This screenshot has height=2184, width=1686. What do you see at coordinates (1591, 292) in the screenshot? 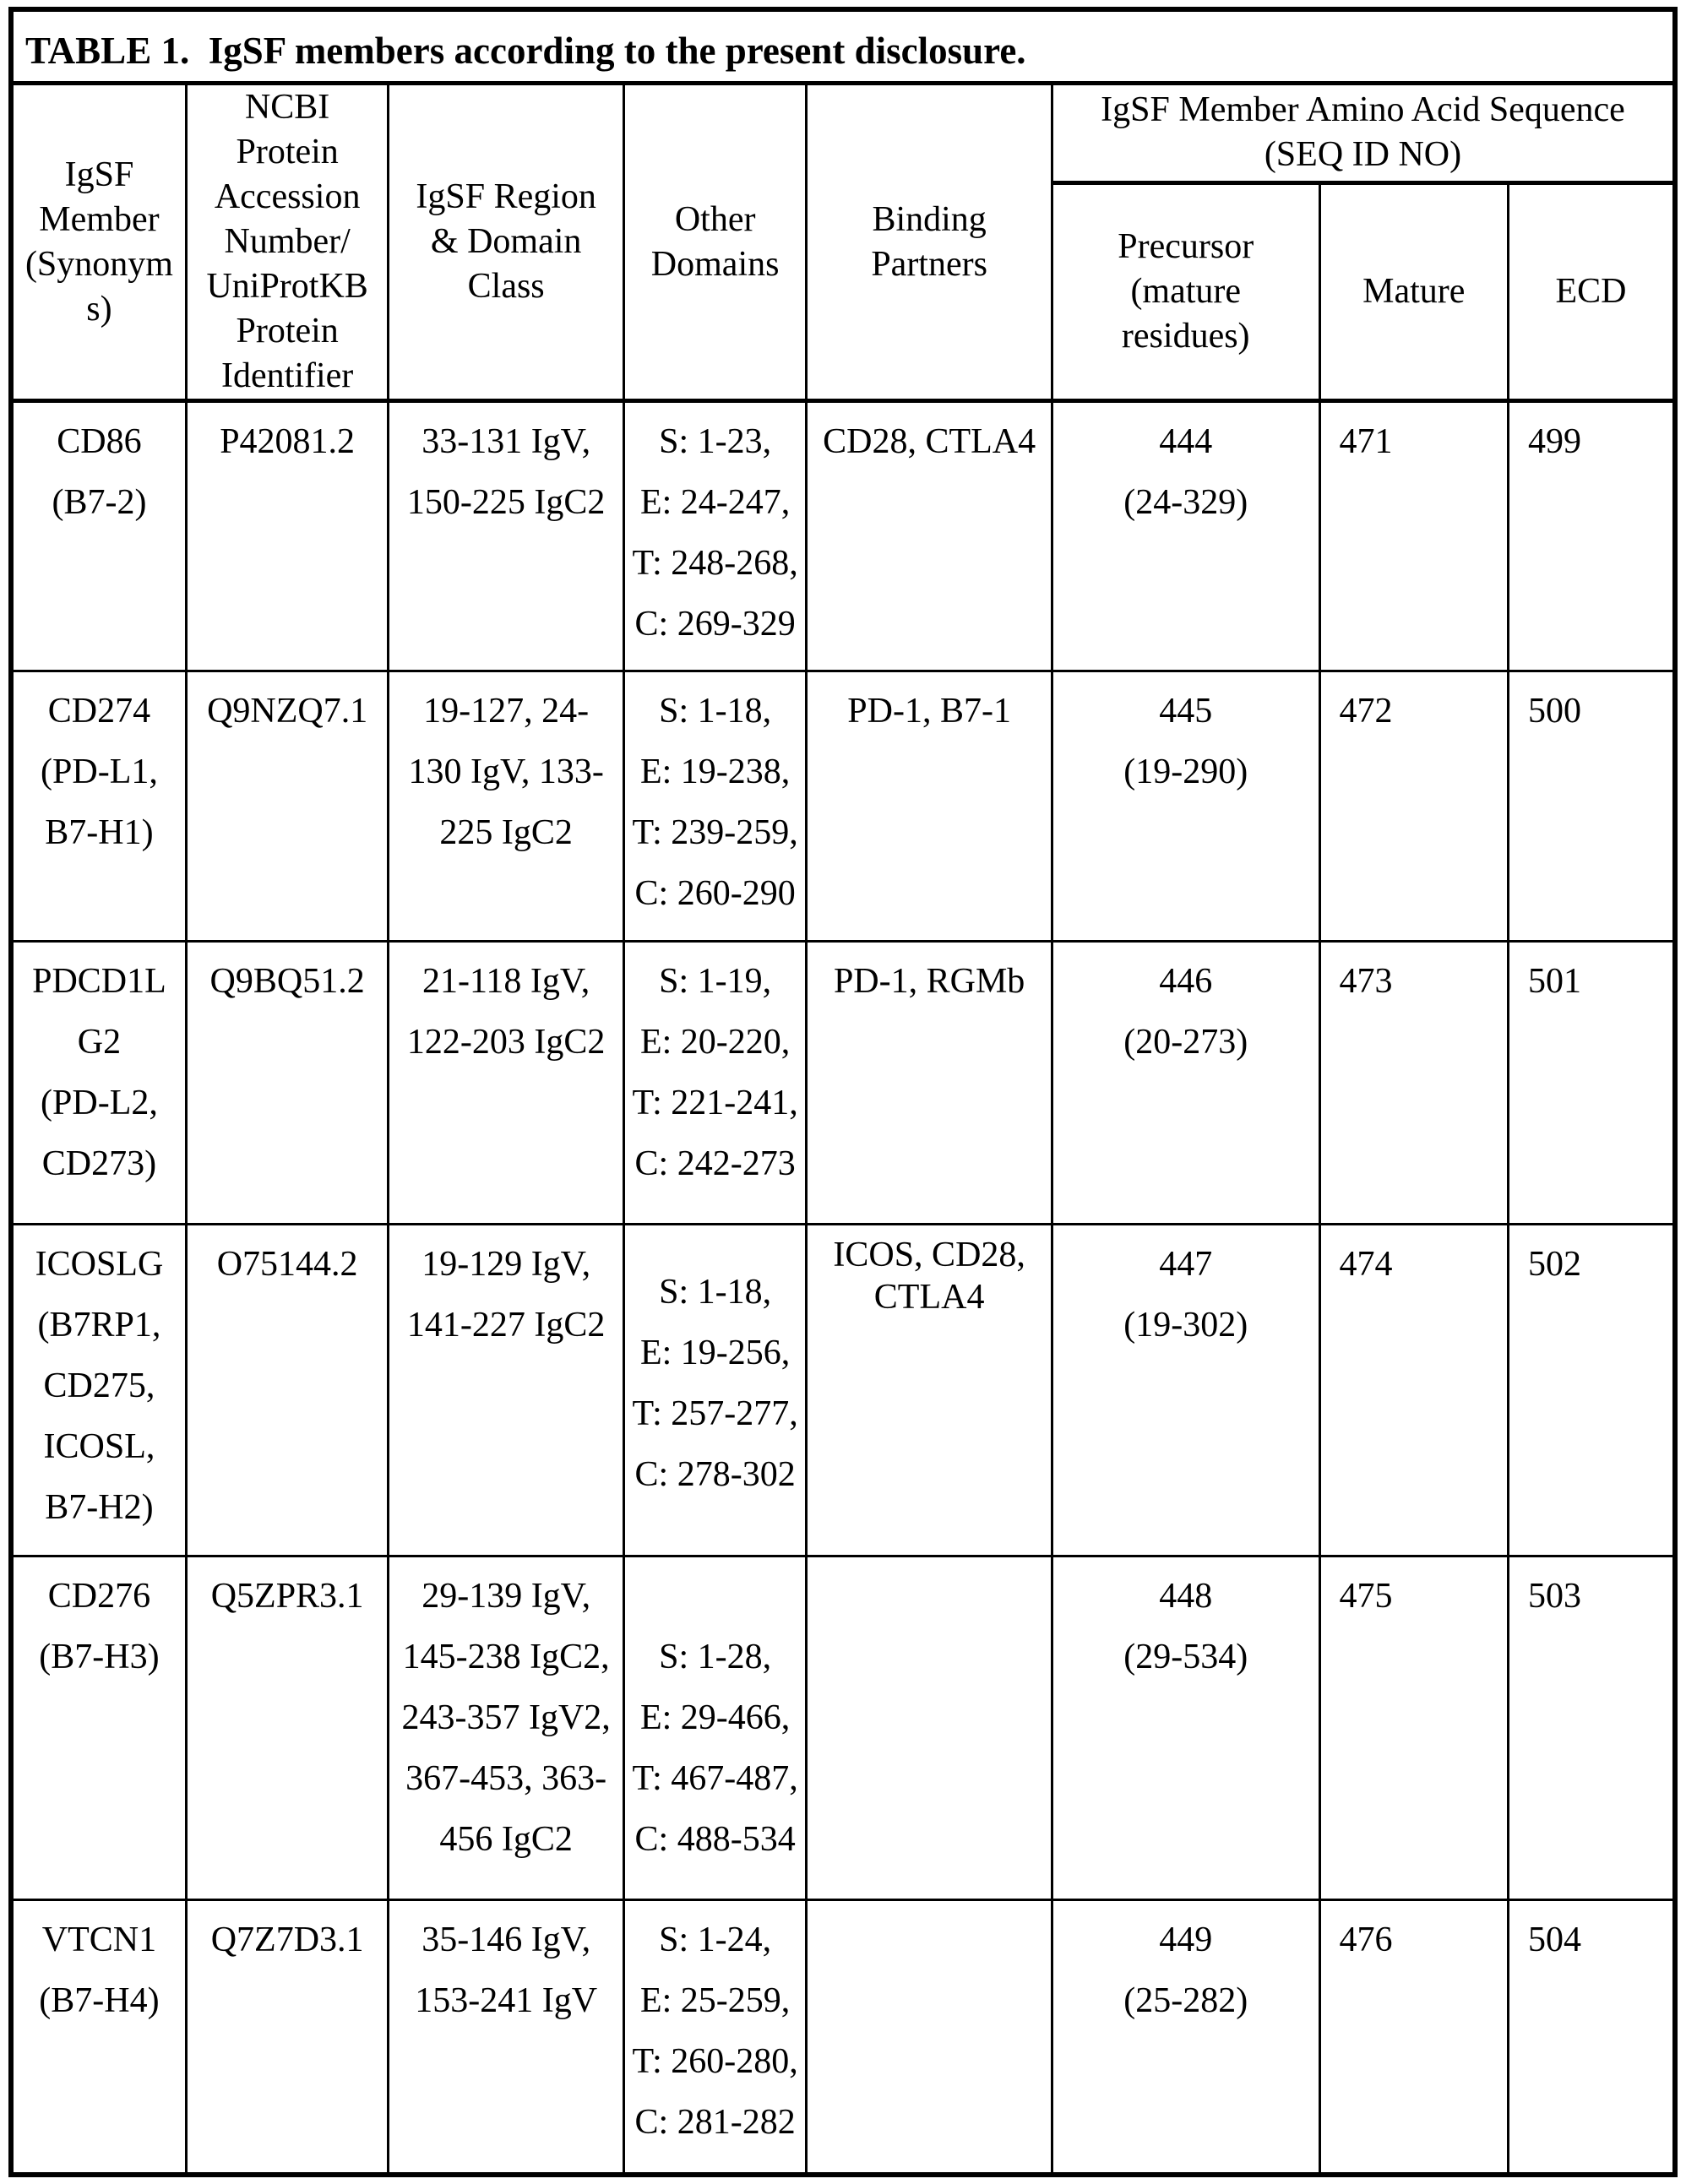
I see `header-ecd: ECD` at bounding box center [1591, 292].